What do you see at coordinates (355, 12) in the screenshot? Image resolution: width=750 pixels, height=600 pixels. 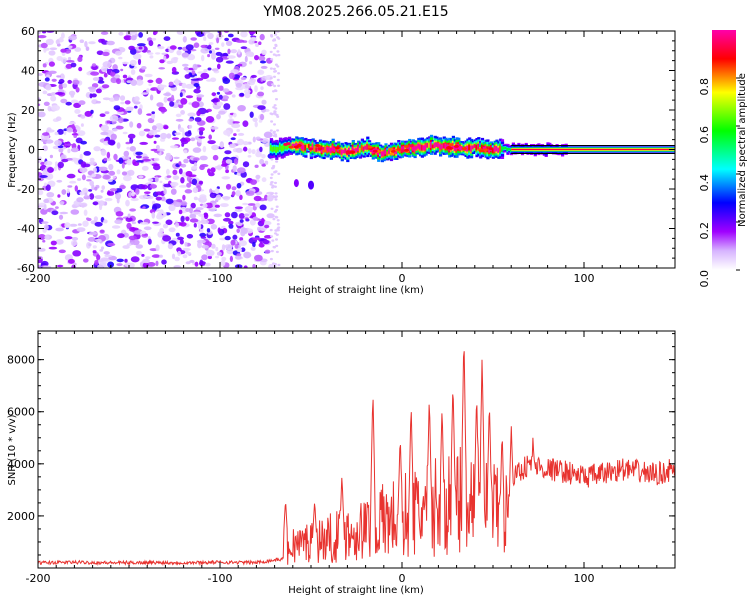 I see `figure-title: YM08.2025.266.05.21.E15` at bounding box center [355, 12].